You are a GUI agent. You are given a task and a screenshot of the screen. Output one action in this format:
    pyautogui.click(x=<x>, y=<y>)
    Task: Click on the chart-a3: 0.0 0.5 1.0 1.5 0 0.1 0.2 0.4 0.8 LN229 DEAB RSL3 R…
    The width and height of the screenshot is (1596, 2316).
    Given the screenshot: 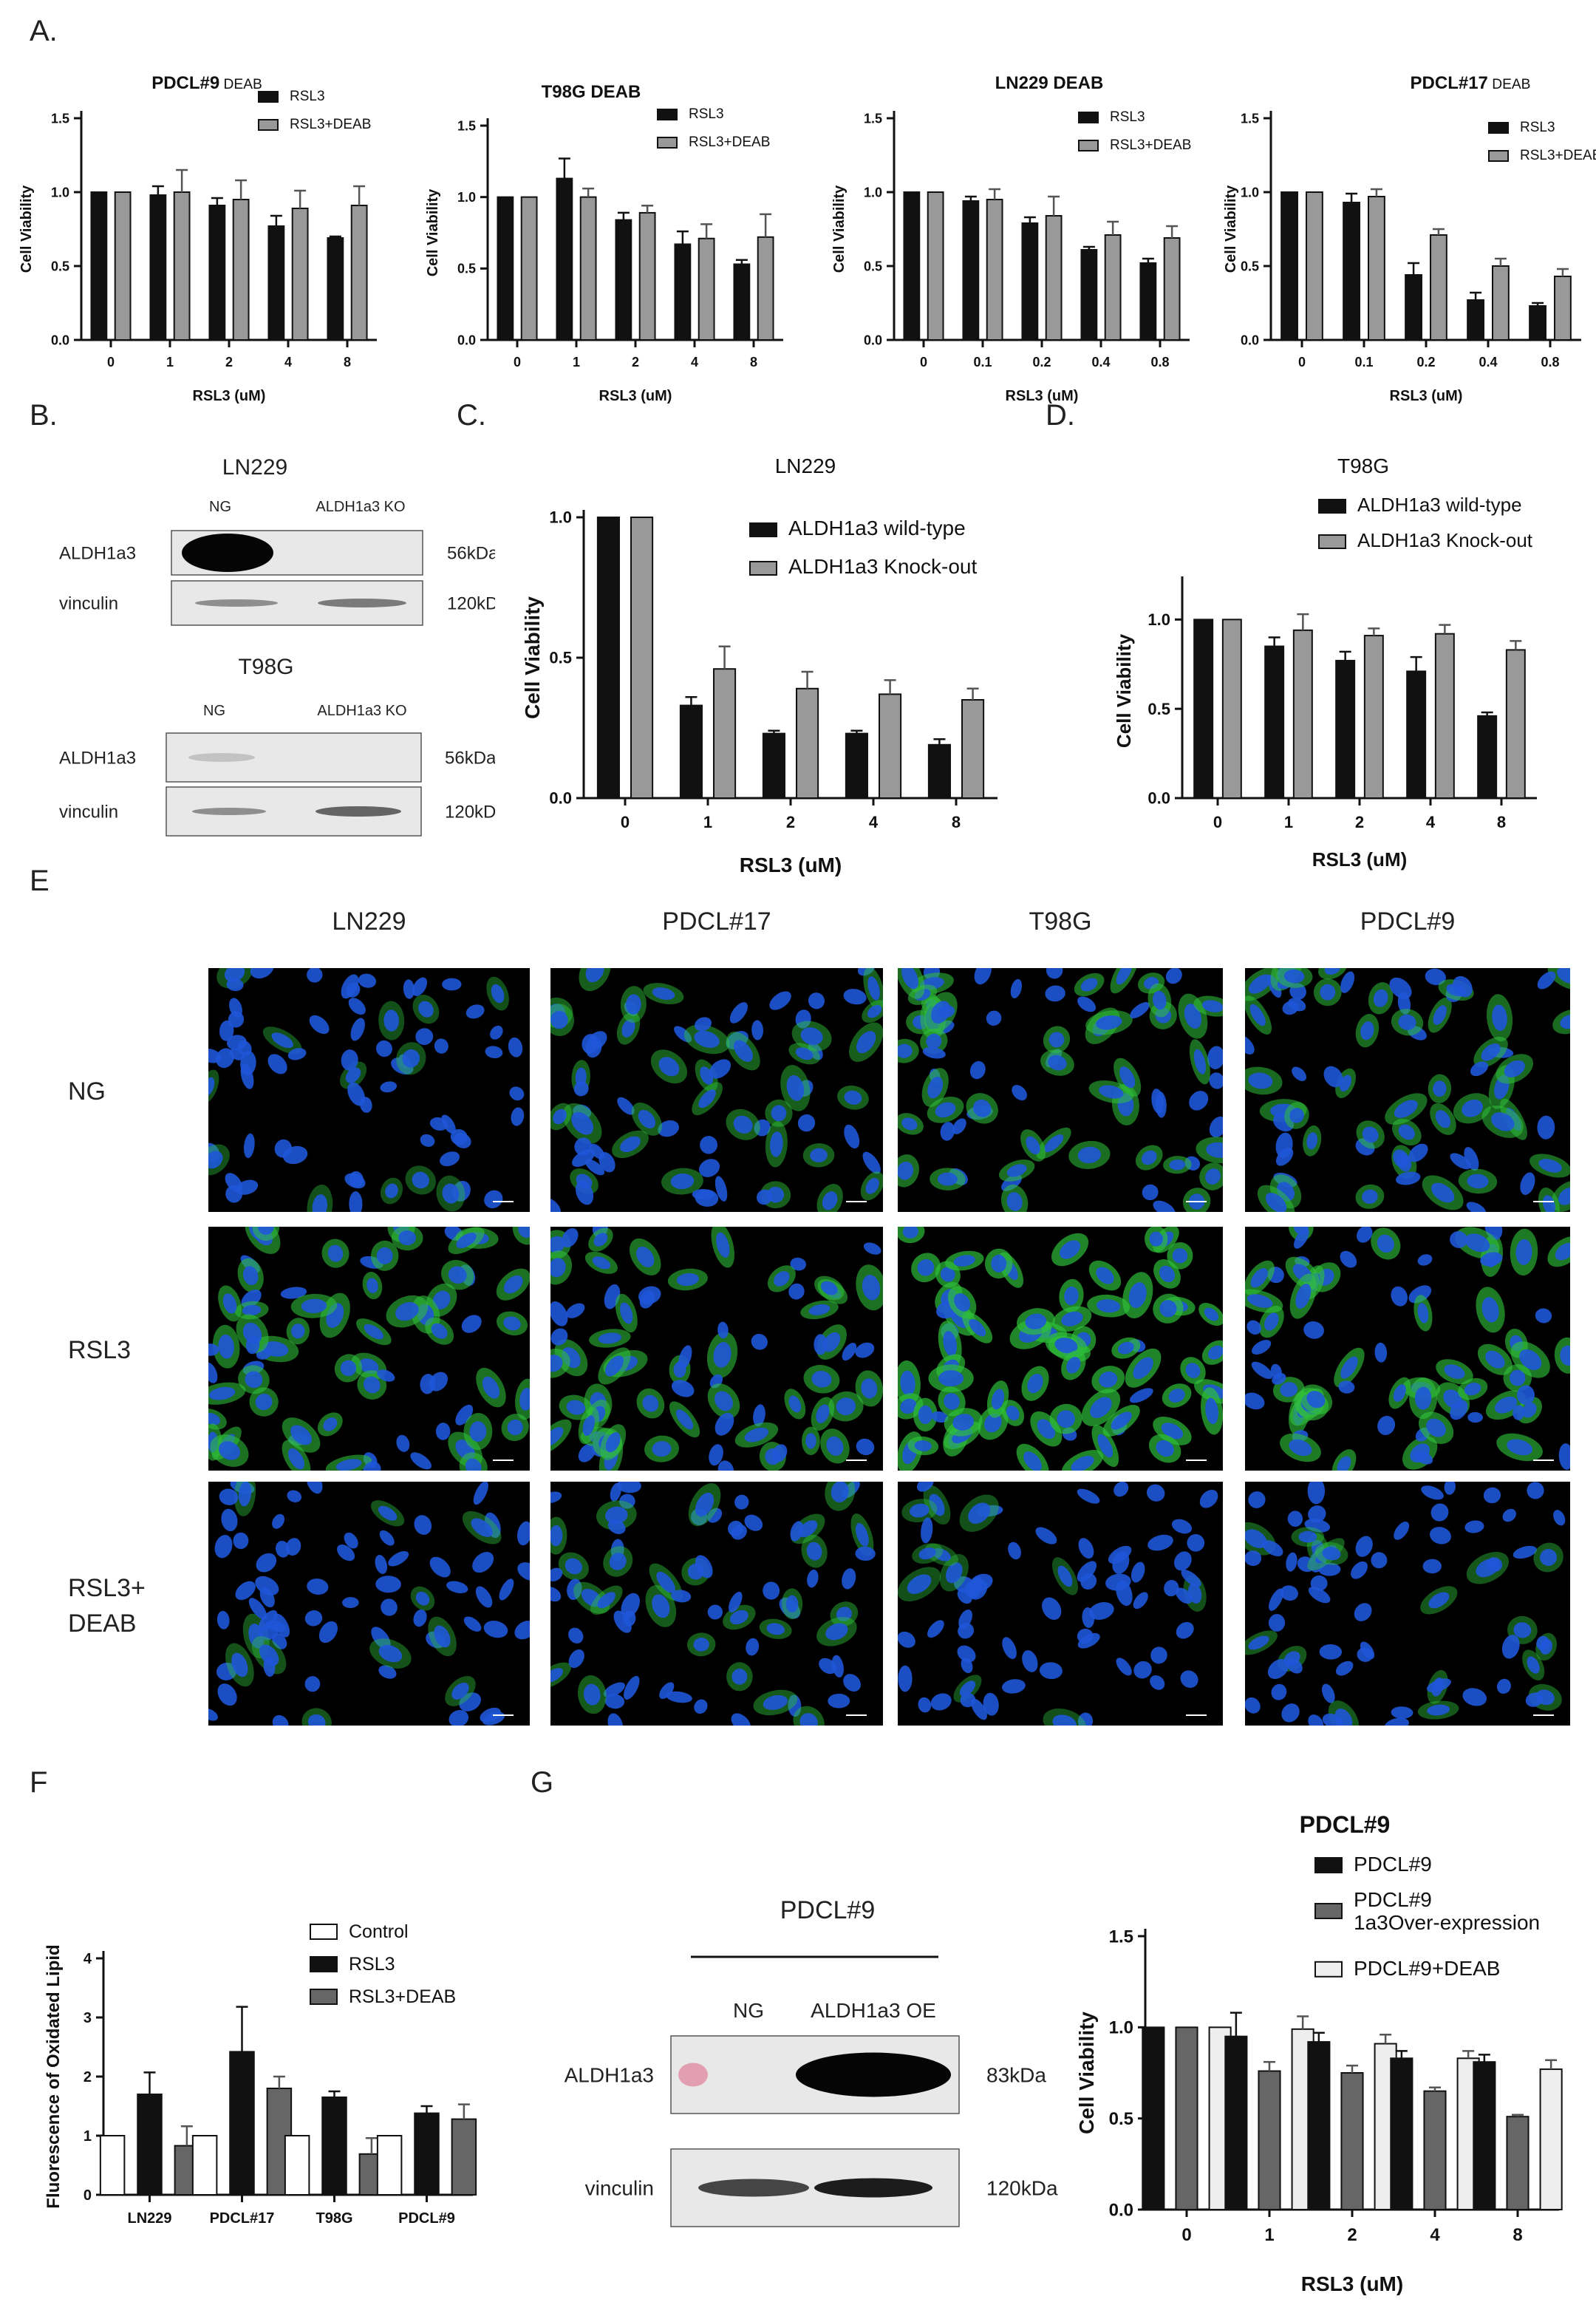 What is the action you would take?
    pyautogui.click(x=1011, y=238)
    